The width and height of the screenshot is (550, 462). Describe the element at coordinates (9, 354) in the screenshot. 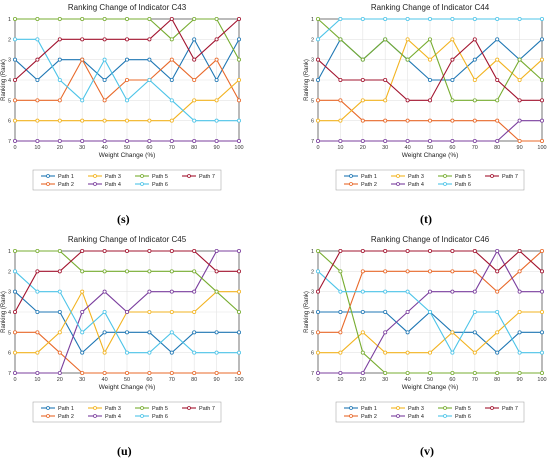

I see `y-tick-label: 6` at that location.